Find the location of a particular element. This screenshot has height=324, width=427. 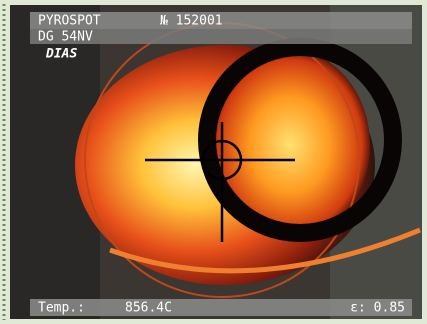

brand: DIAS is located at coordinates (61, 54).